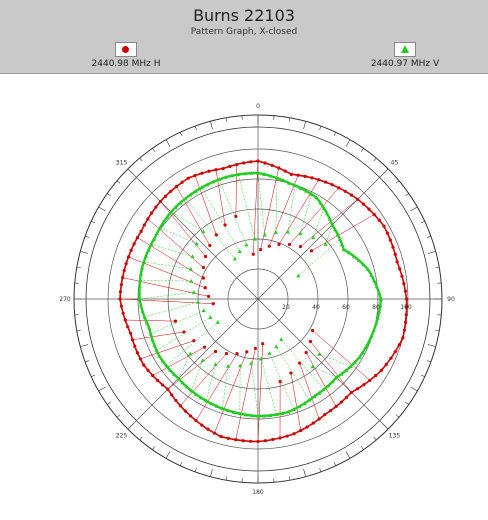 The height and width of the screenshot is (520, 488). I want to click on green-triangle-icon, so click(405, 49).